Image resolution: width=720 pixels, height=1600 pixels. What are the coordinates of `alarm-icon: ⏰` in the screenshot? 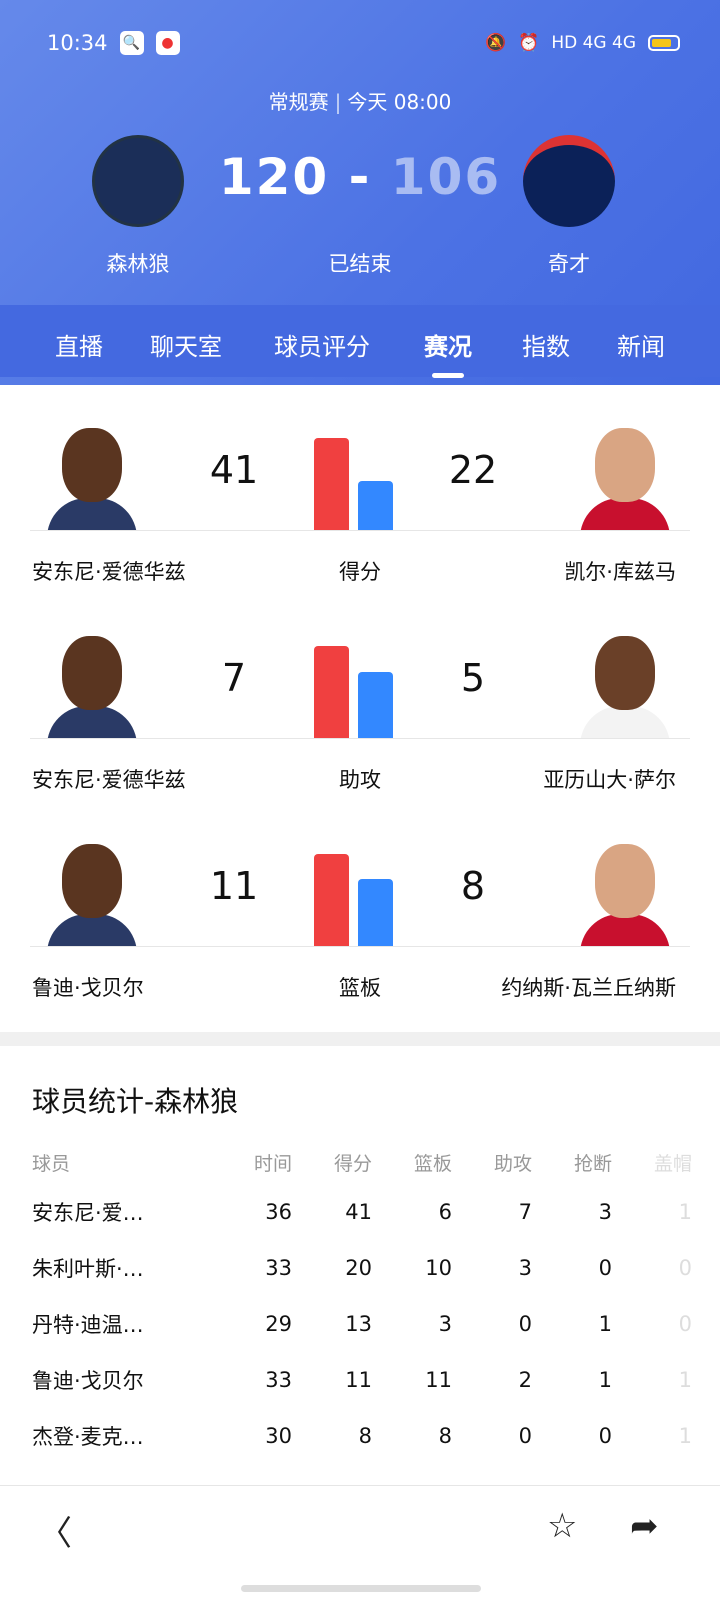 It's located at (529, 43).